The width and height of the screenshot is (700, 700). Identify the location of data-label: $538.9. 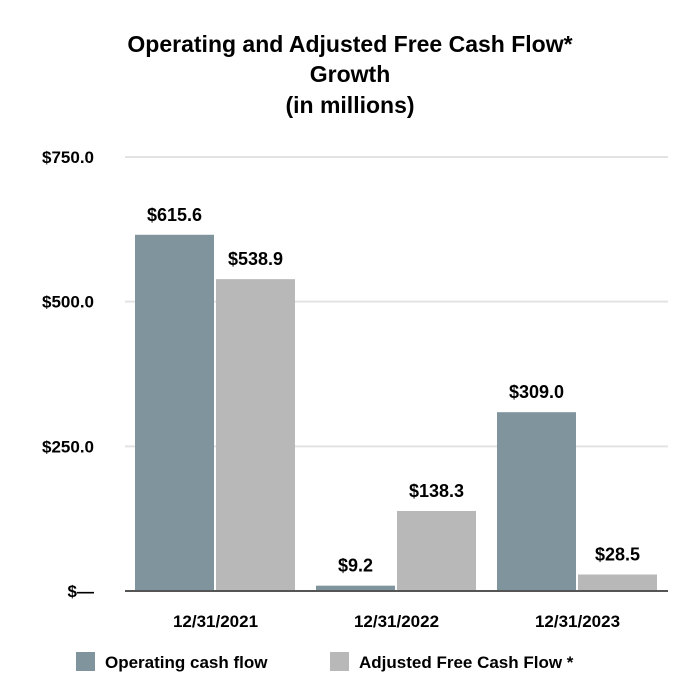
(255, 259).